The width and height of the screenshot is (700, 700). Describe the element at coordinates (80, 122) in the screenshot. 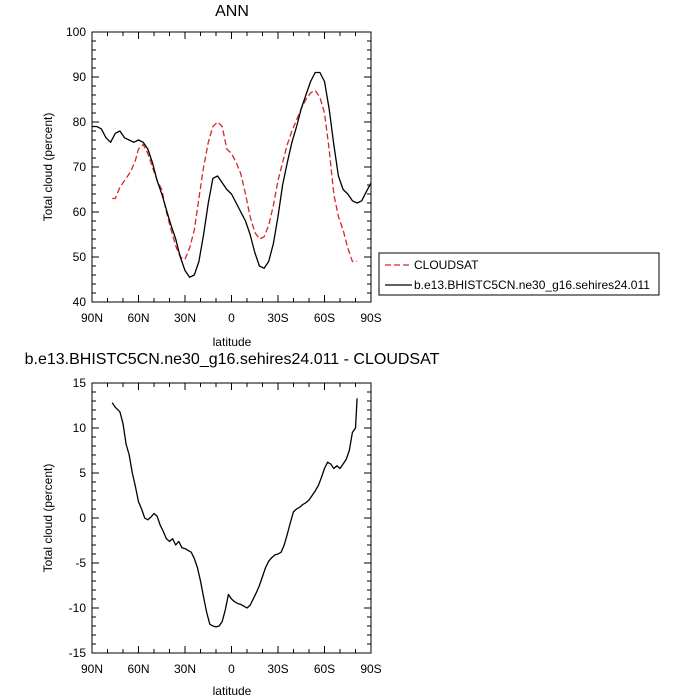

I see `y-tick-label: 80` at that location.